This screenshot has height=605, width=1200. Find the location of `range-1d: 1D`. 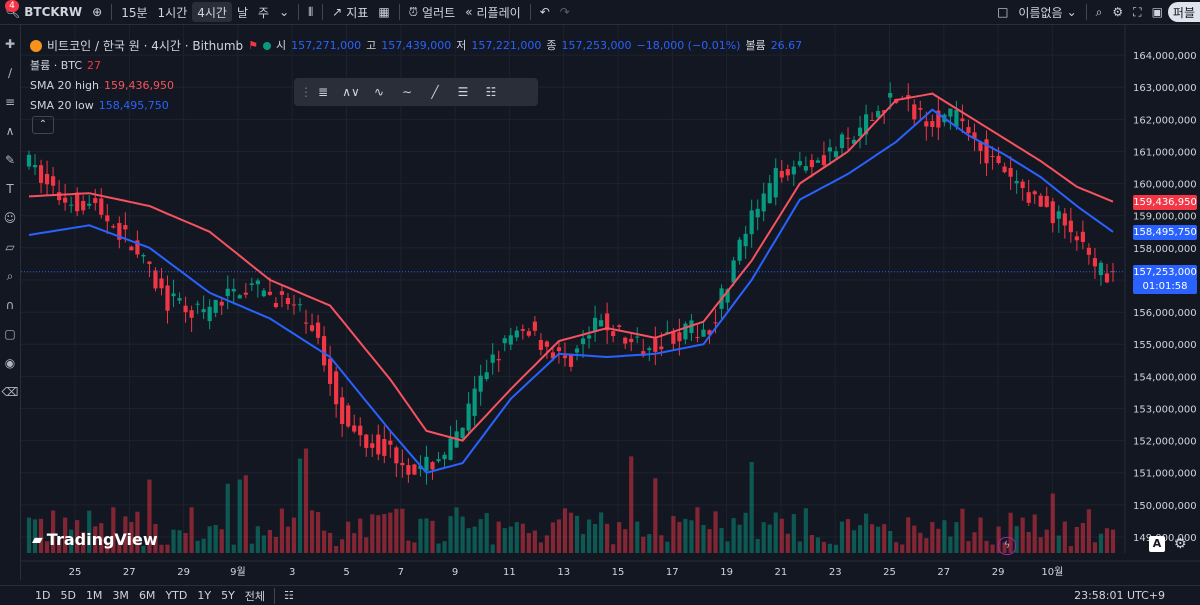

range-1d: 1D is located at coordinates (43, 595).